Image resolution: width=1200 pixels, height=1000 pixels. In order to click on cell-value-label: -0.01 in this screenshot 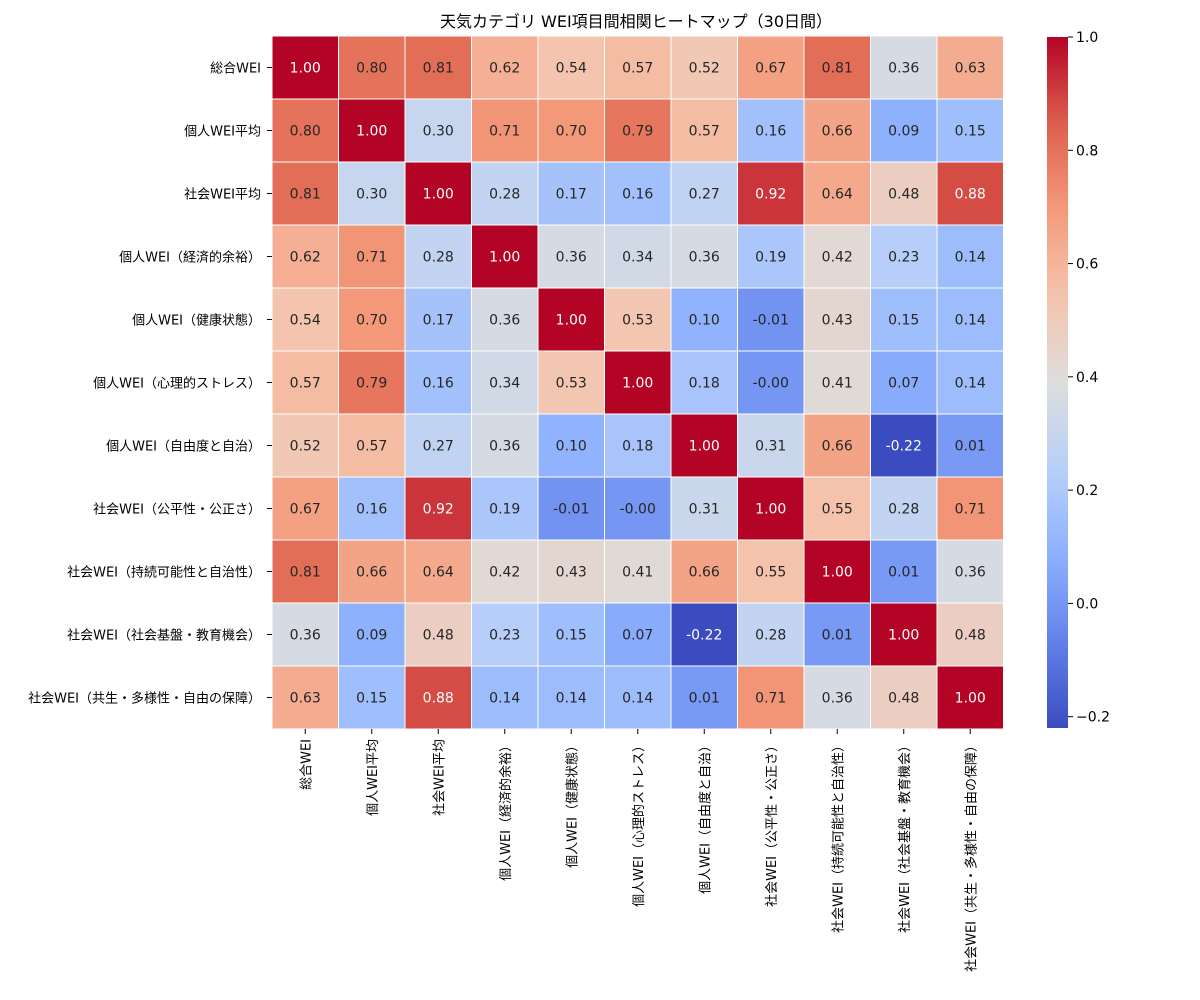, I will do `click(771, 321)`.